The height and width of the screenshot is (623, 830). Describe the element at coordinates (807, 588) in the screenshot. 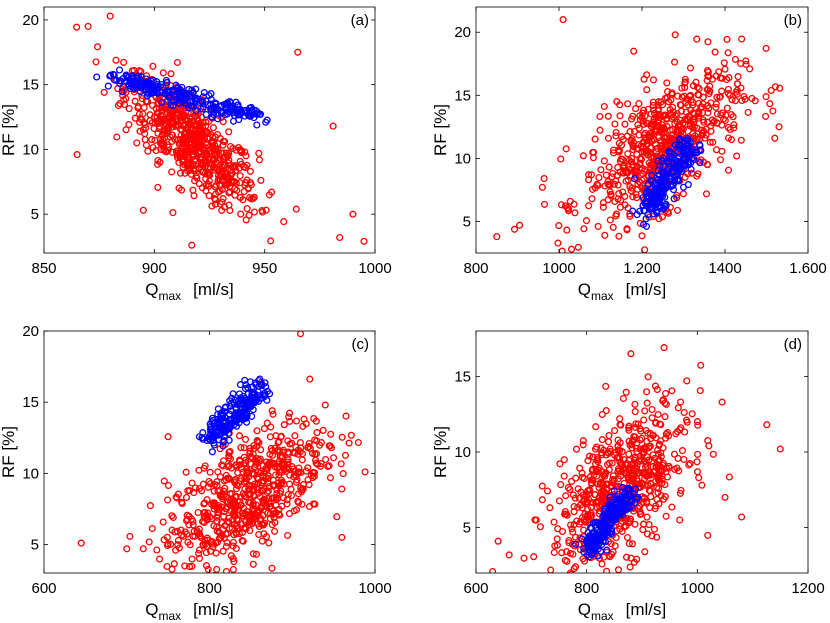

I see `x-tick-label: 1200` at that location.